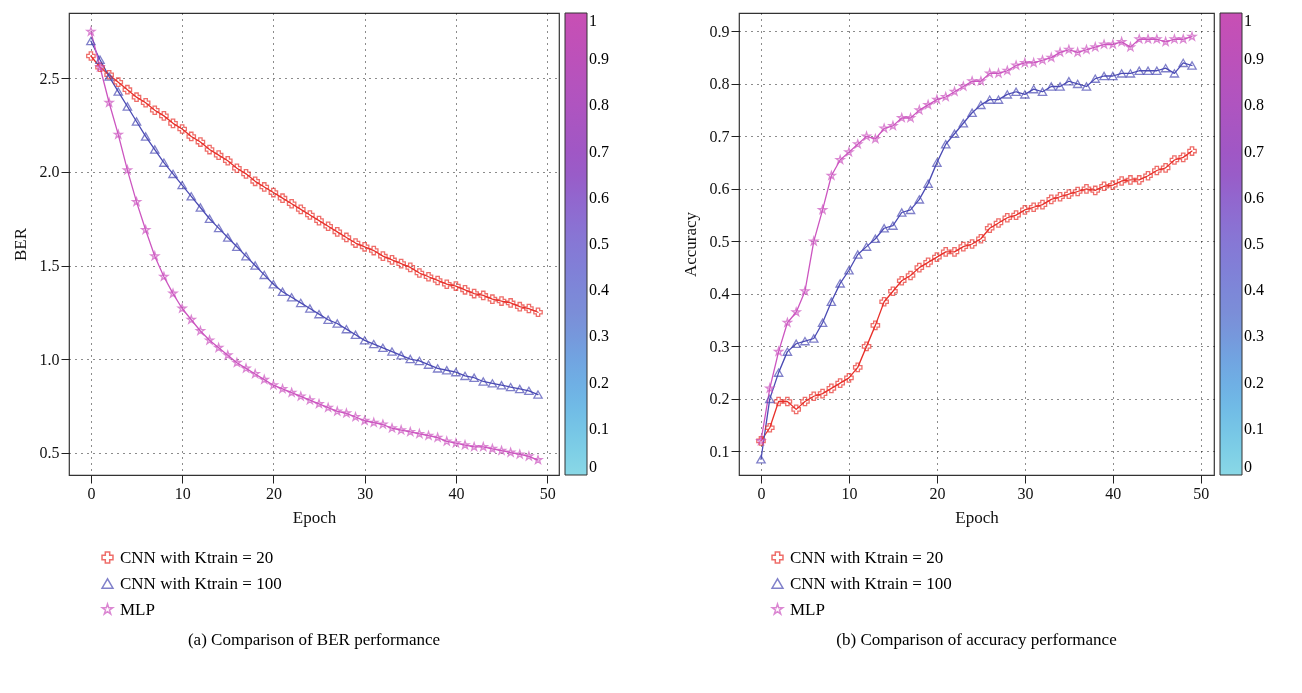  What do you see at coordinates (1201, 493) in the screenshot?
I see `x-tick-label: 50` at bounding box center [1201, 493].